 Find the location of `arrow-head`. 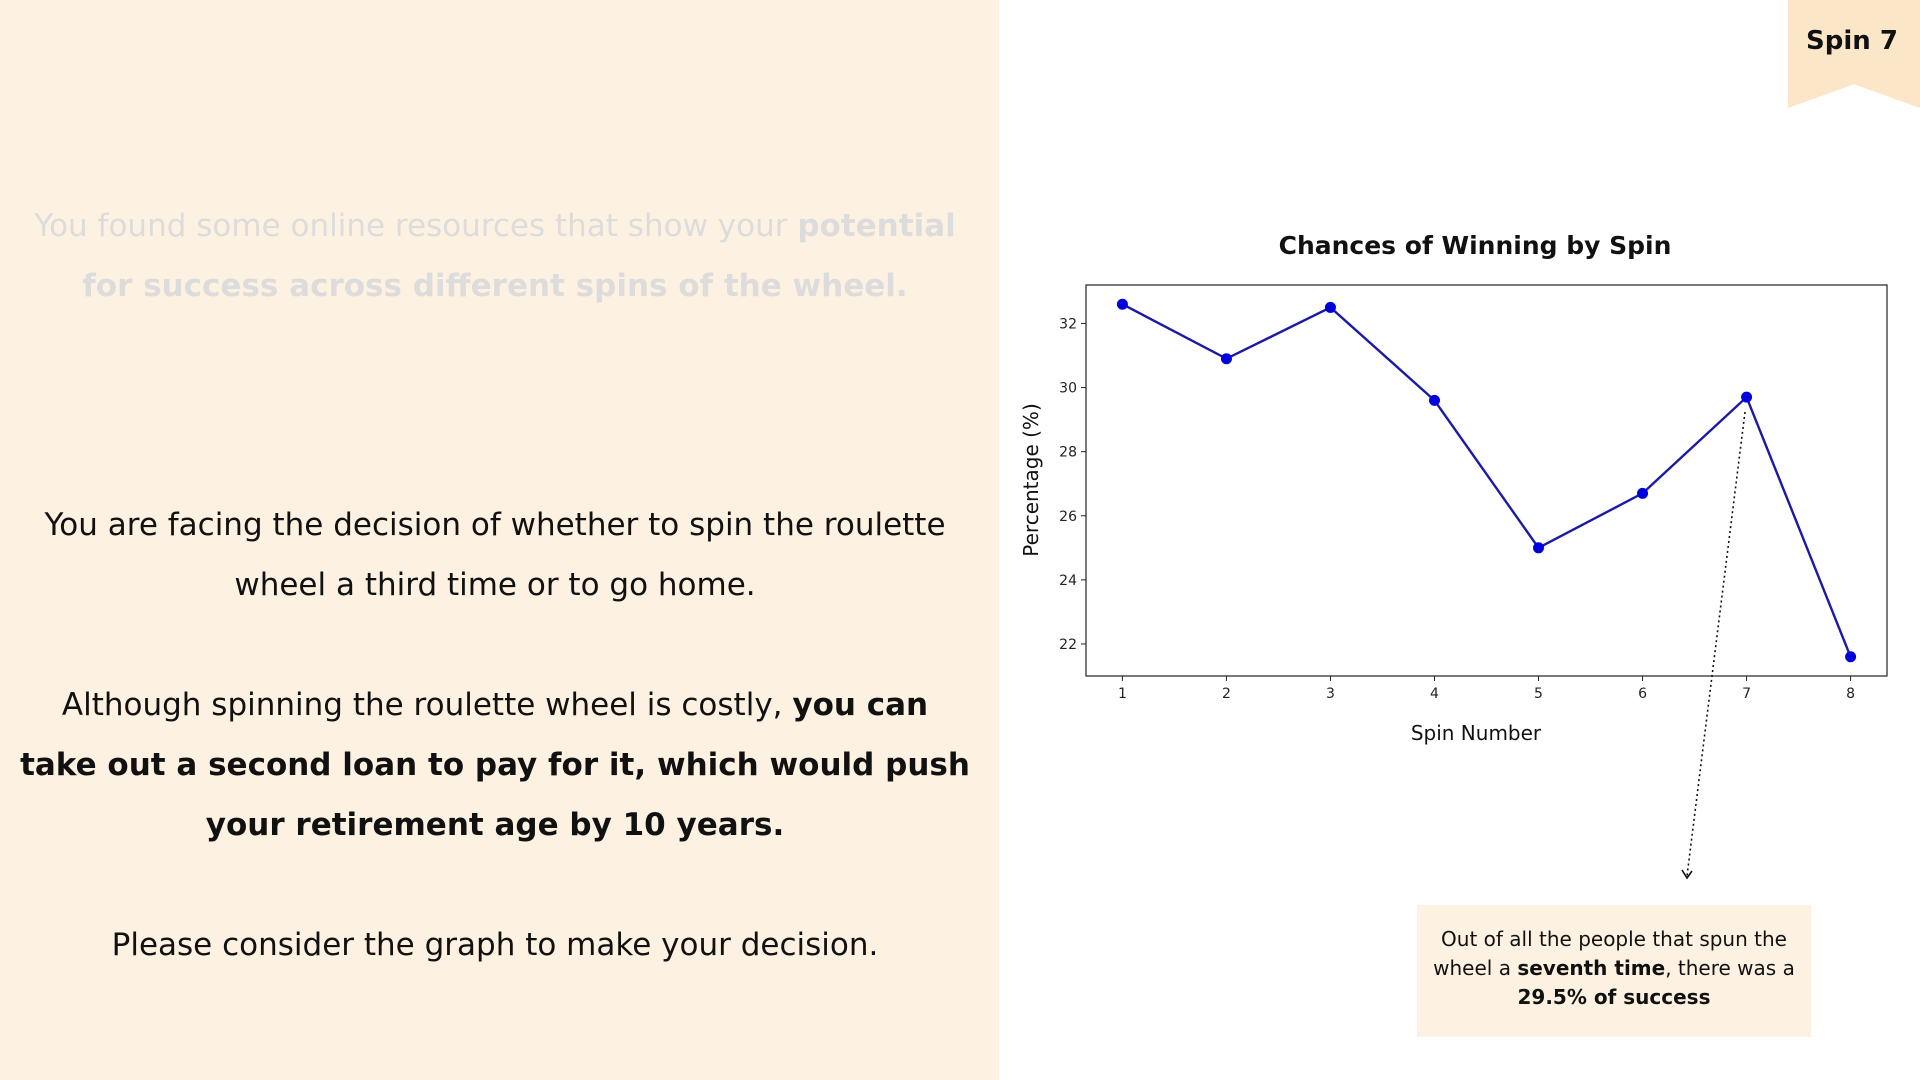

arrow-head is located at coordinates (1687, 874).